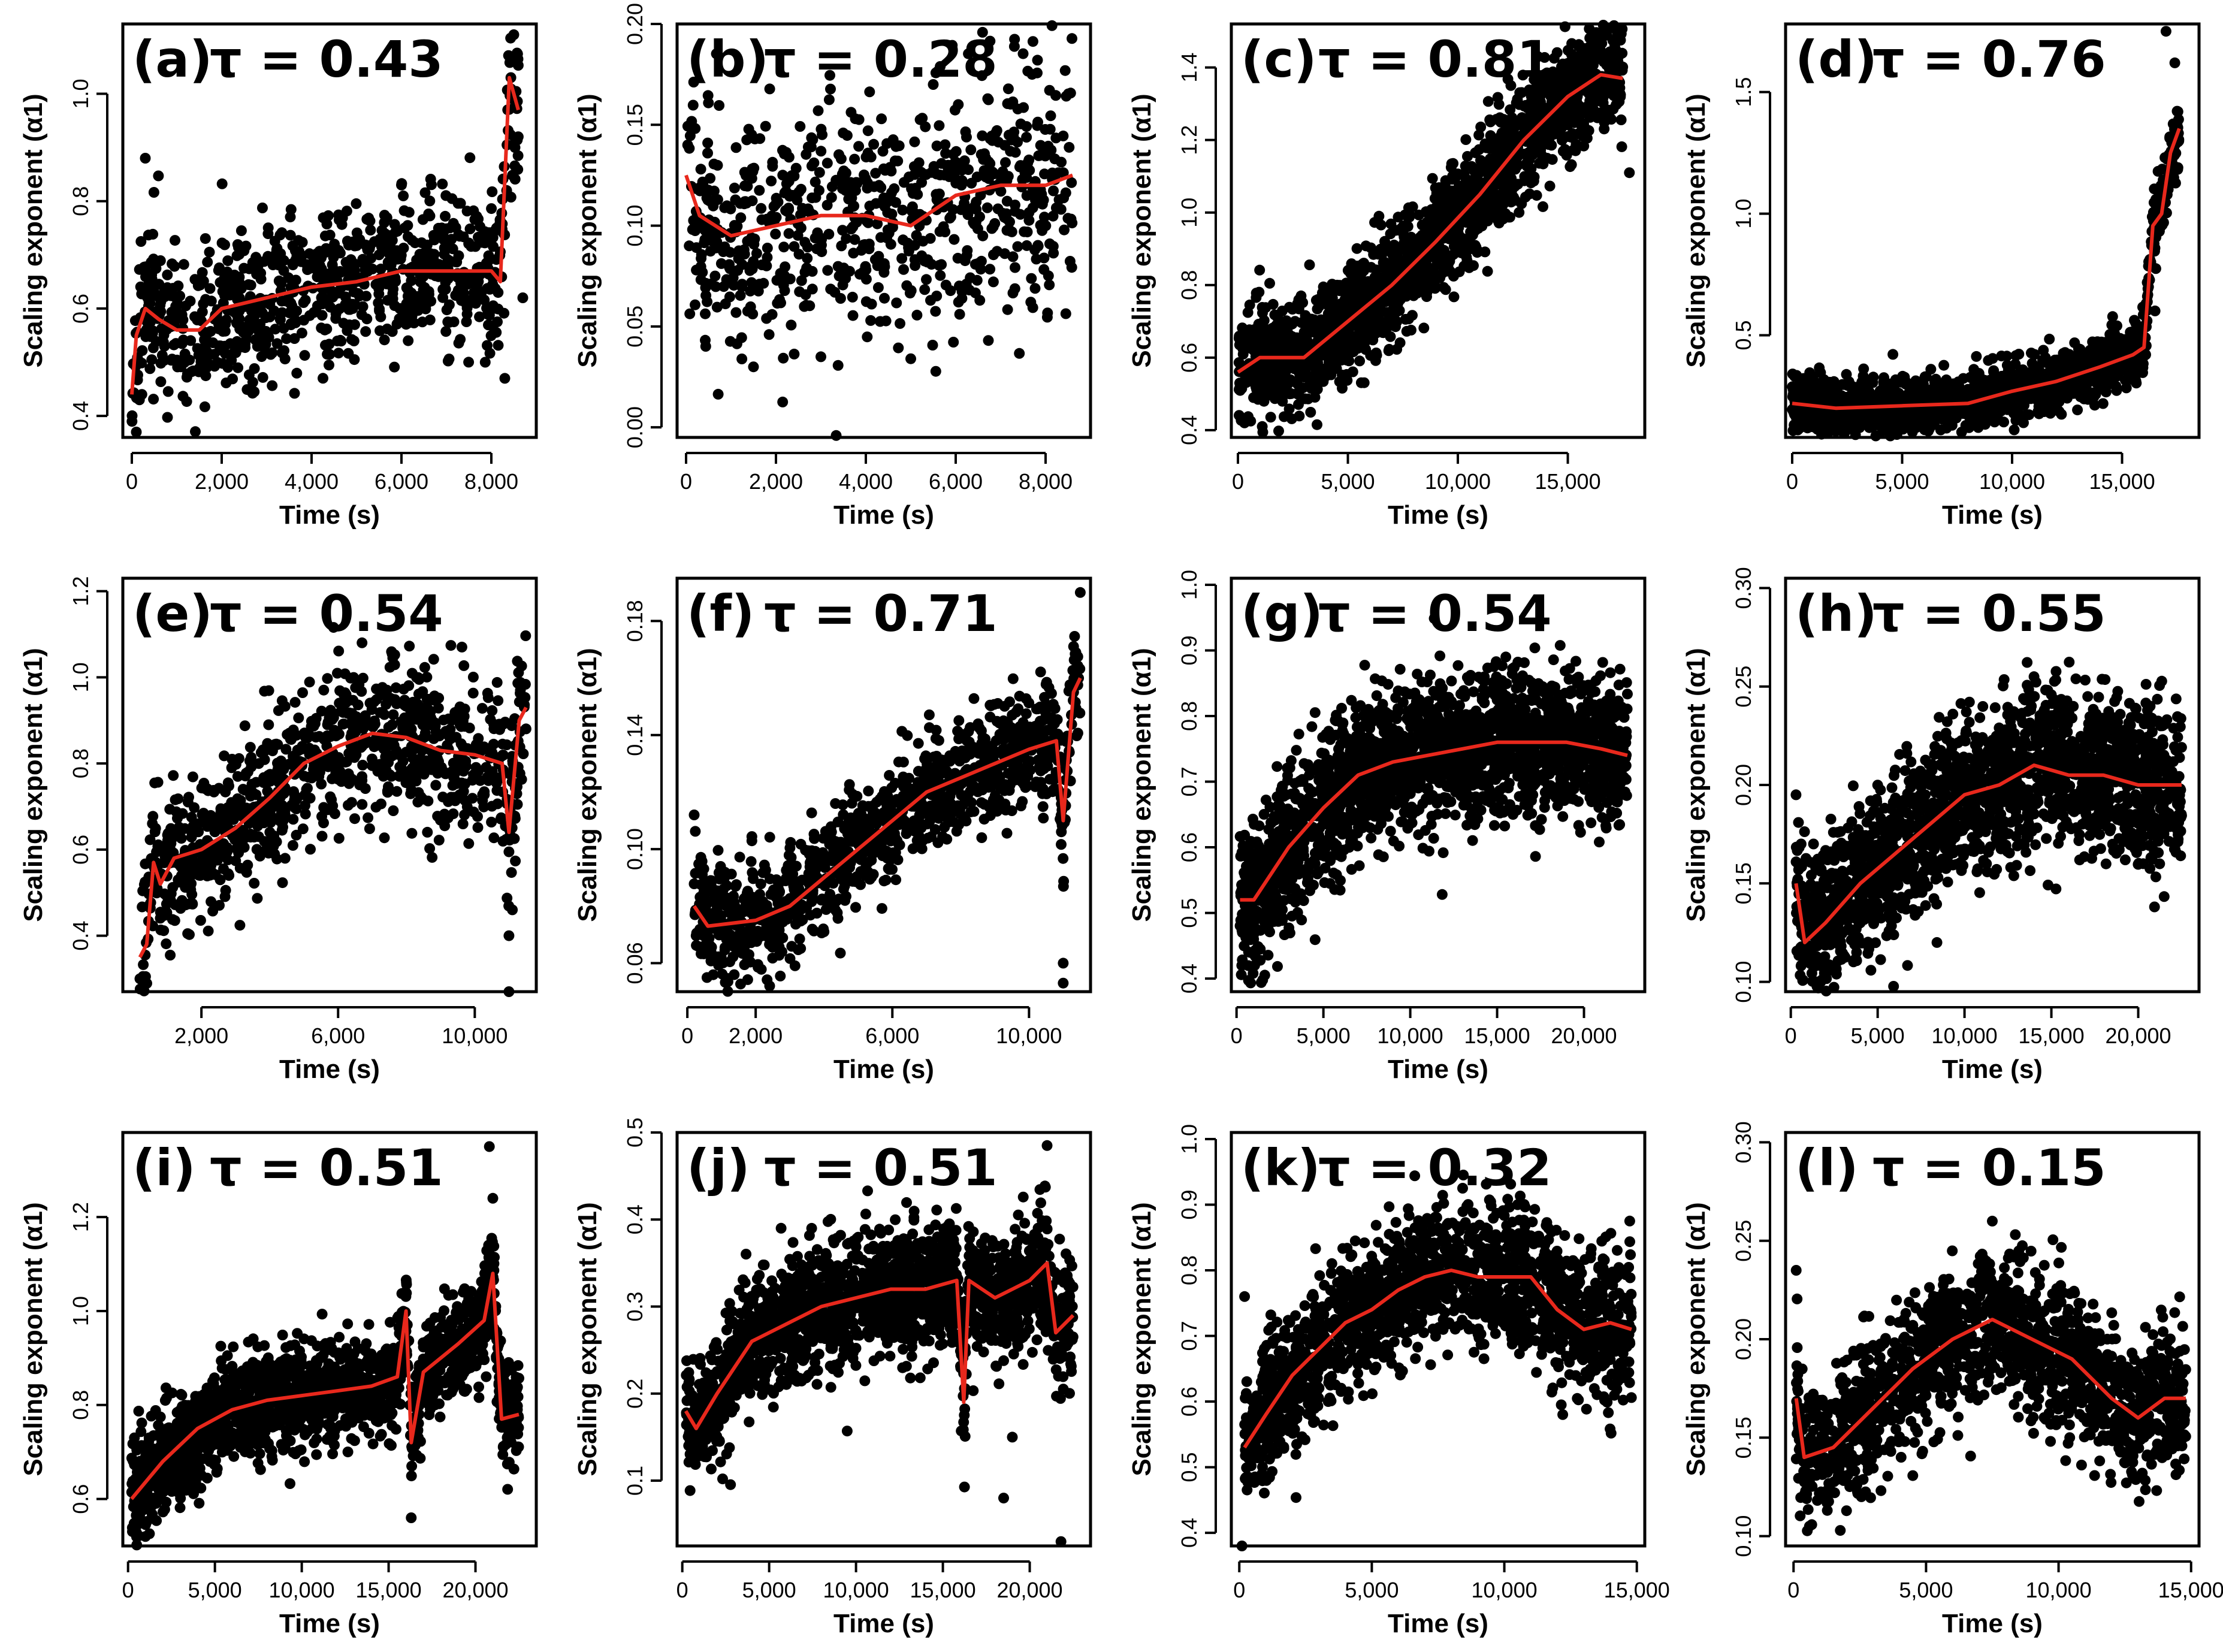 The image size is (2223, 1652). Describe the element at coordinates (327, 233) in the screenshot. I see `scatter-points` at that location.